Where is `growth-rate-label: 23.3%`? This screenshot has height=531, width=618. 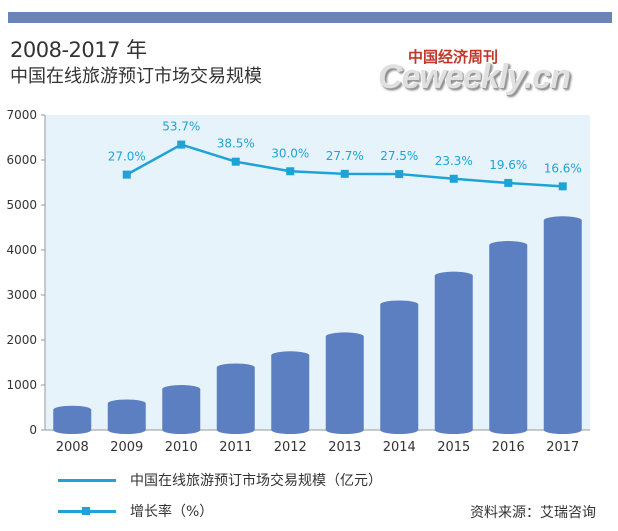 growth-rate-label: 23.3% is located at coordinates (454, 161).